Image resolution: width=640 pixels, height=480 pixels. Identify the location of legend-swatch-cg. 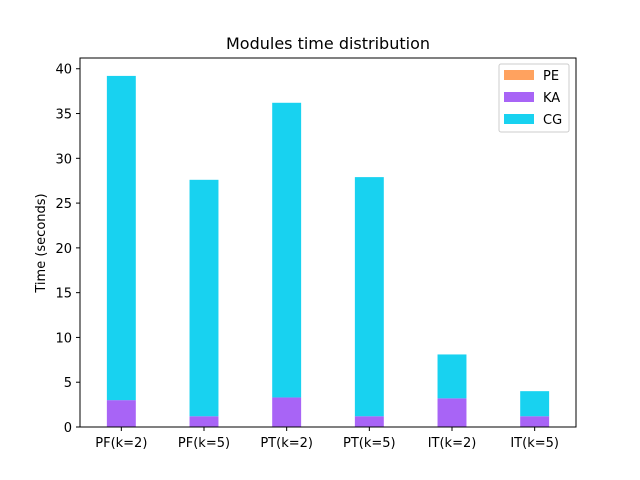
(519, 119).